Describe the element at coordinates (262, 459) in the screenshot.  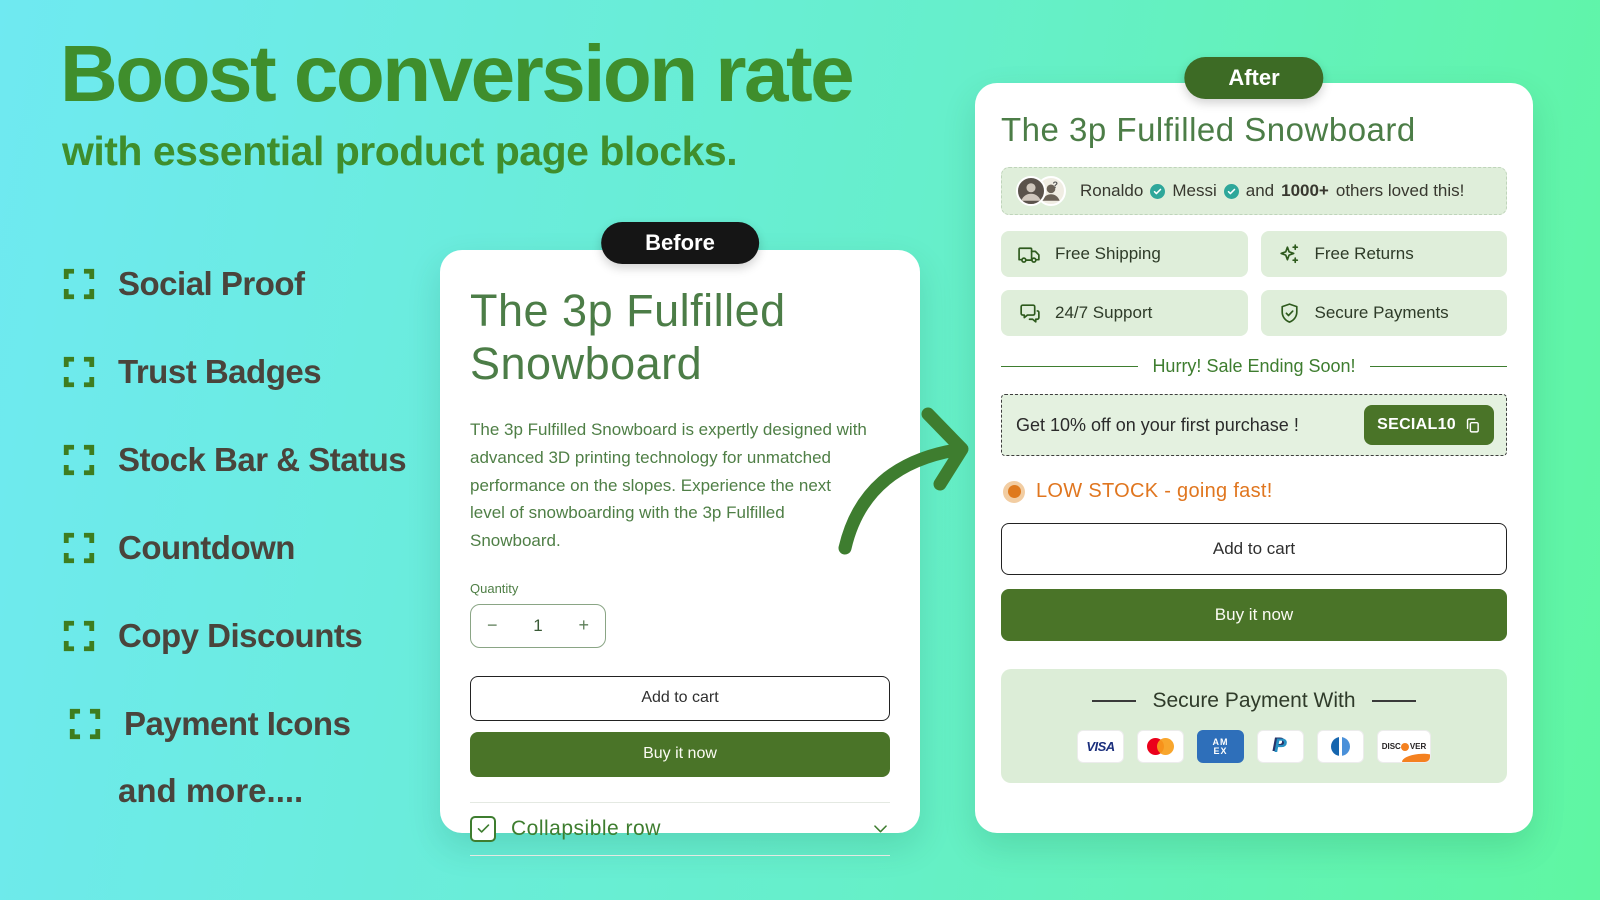
I see `feature-label: Stock Bar & Status` at that location.